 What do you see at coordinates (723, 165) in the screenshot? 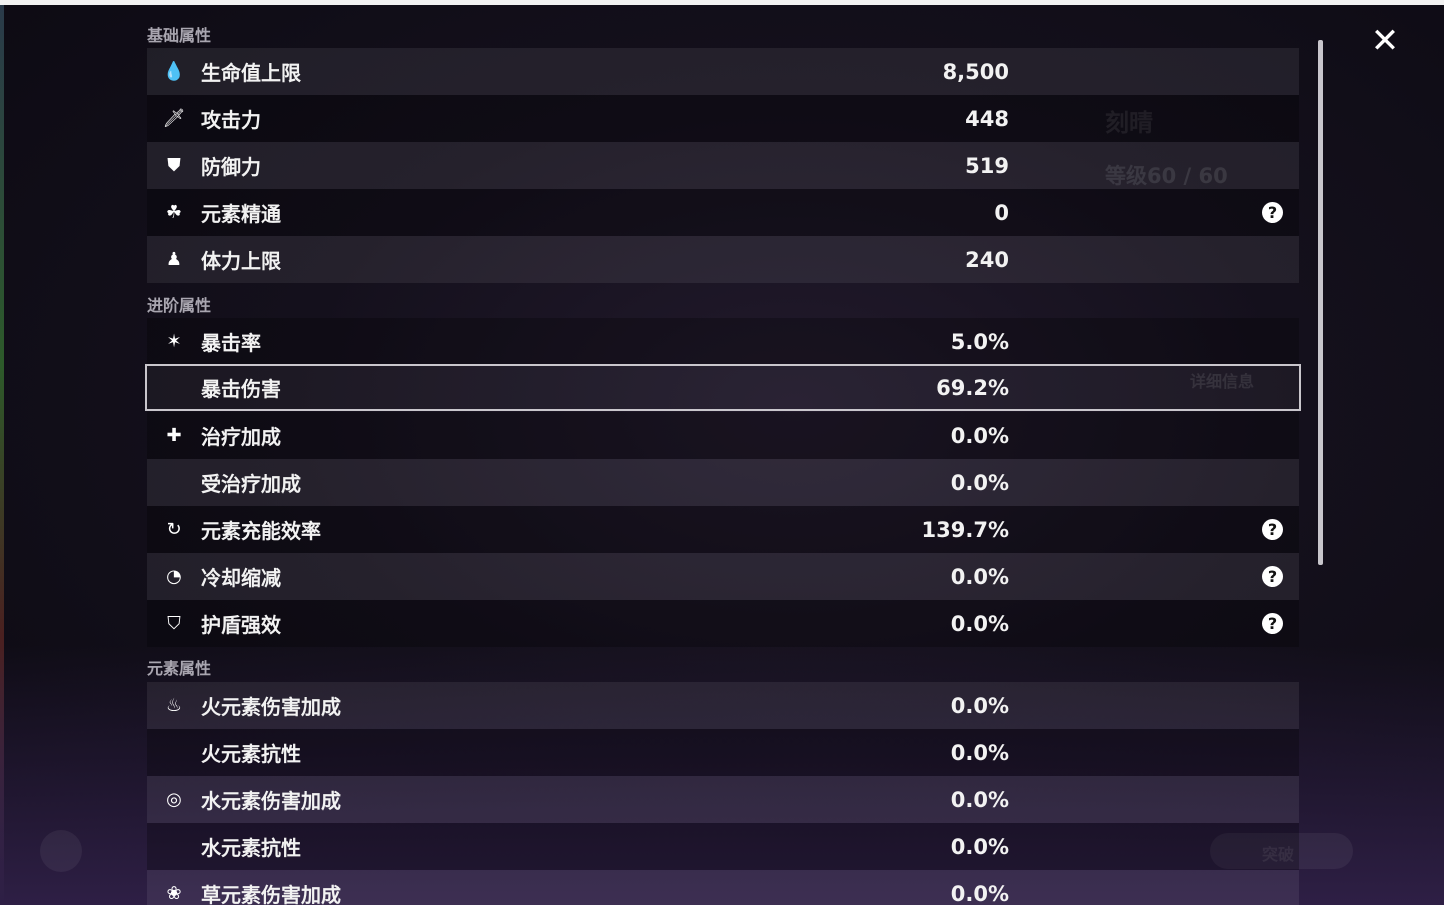
I see `stat-row: ⛊ 防御力 519` at bounding box center [723, 165].